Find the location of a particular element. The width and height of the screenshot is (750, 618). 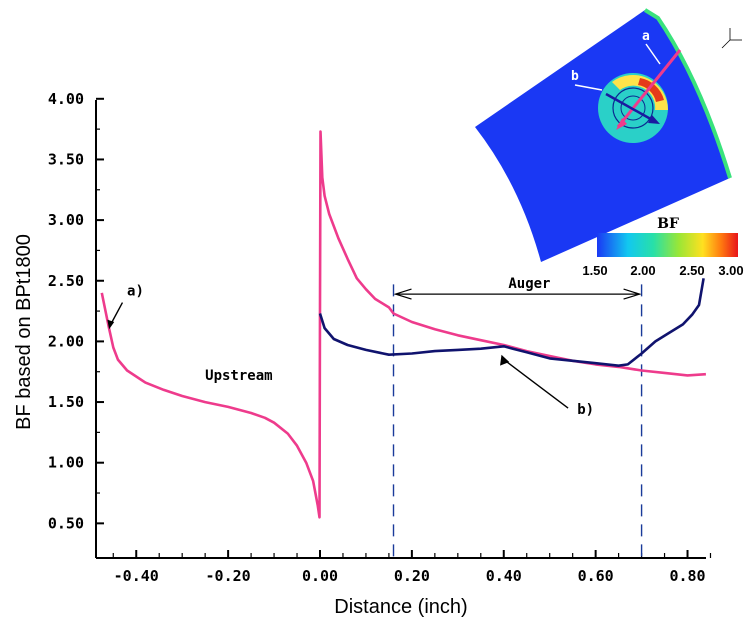

auger-region-markers is located at coordinates (517, 421).